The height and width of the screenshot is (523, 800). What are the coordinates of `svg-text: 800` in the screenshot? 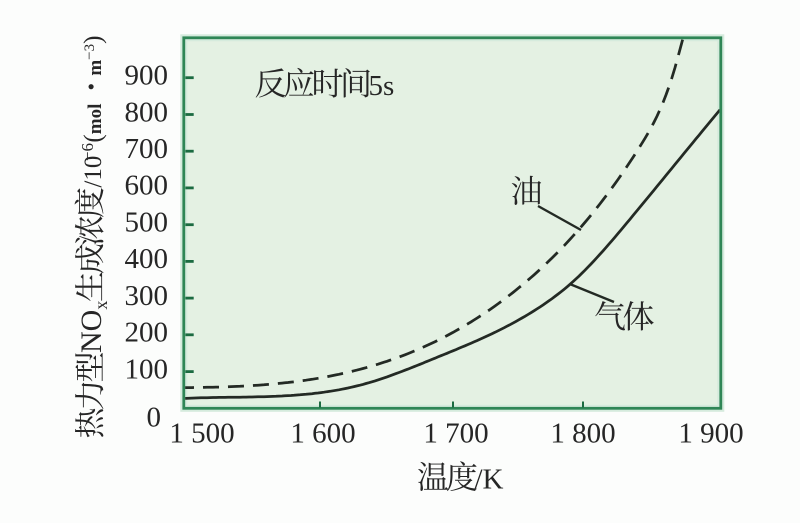 It's located at (147, 112).